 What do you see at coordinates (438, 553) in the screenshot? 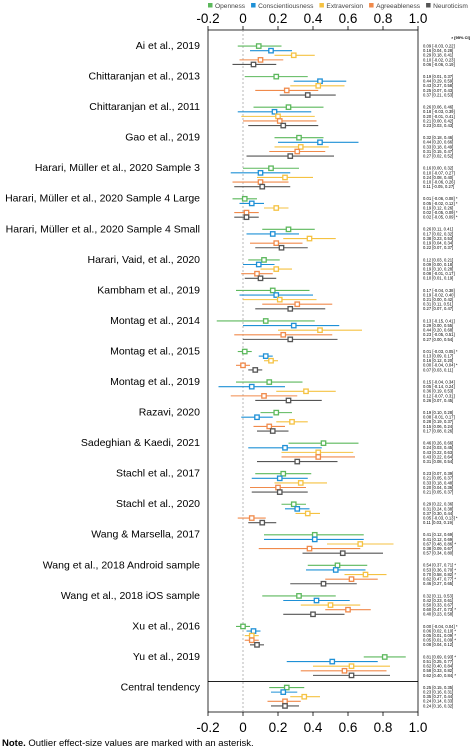
I see `ci-value-label: 0.57 [0.34, 0.80]` at bounding box center [438, 553].